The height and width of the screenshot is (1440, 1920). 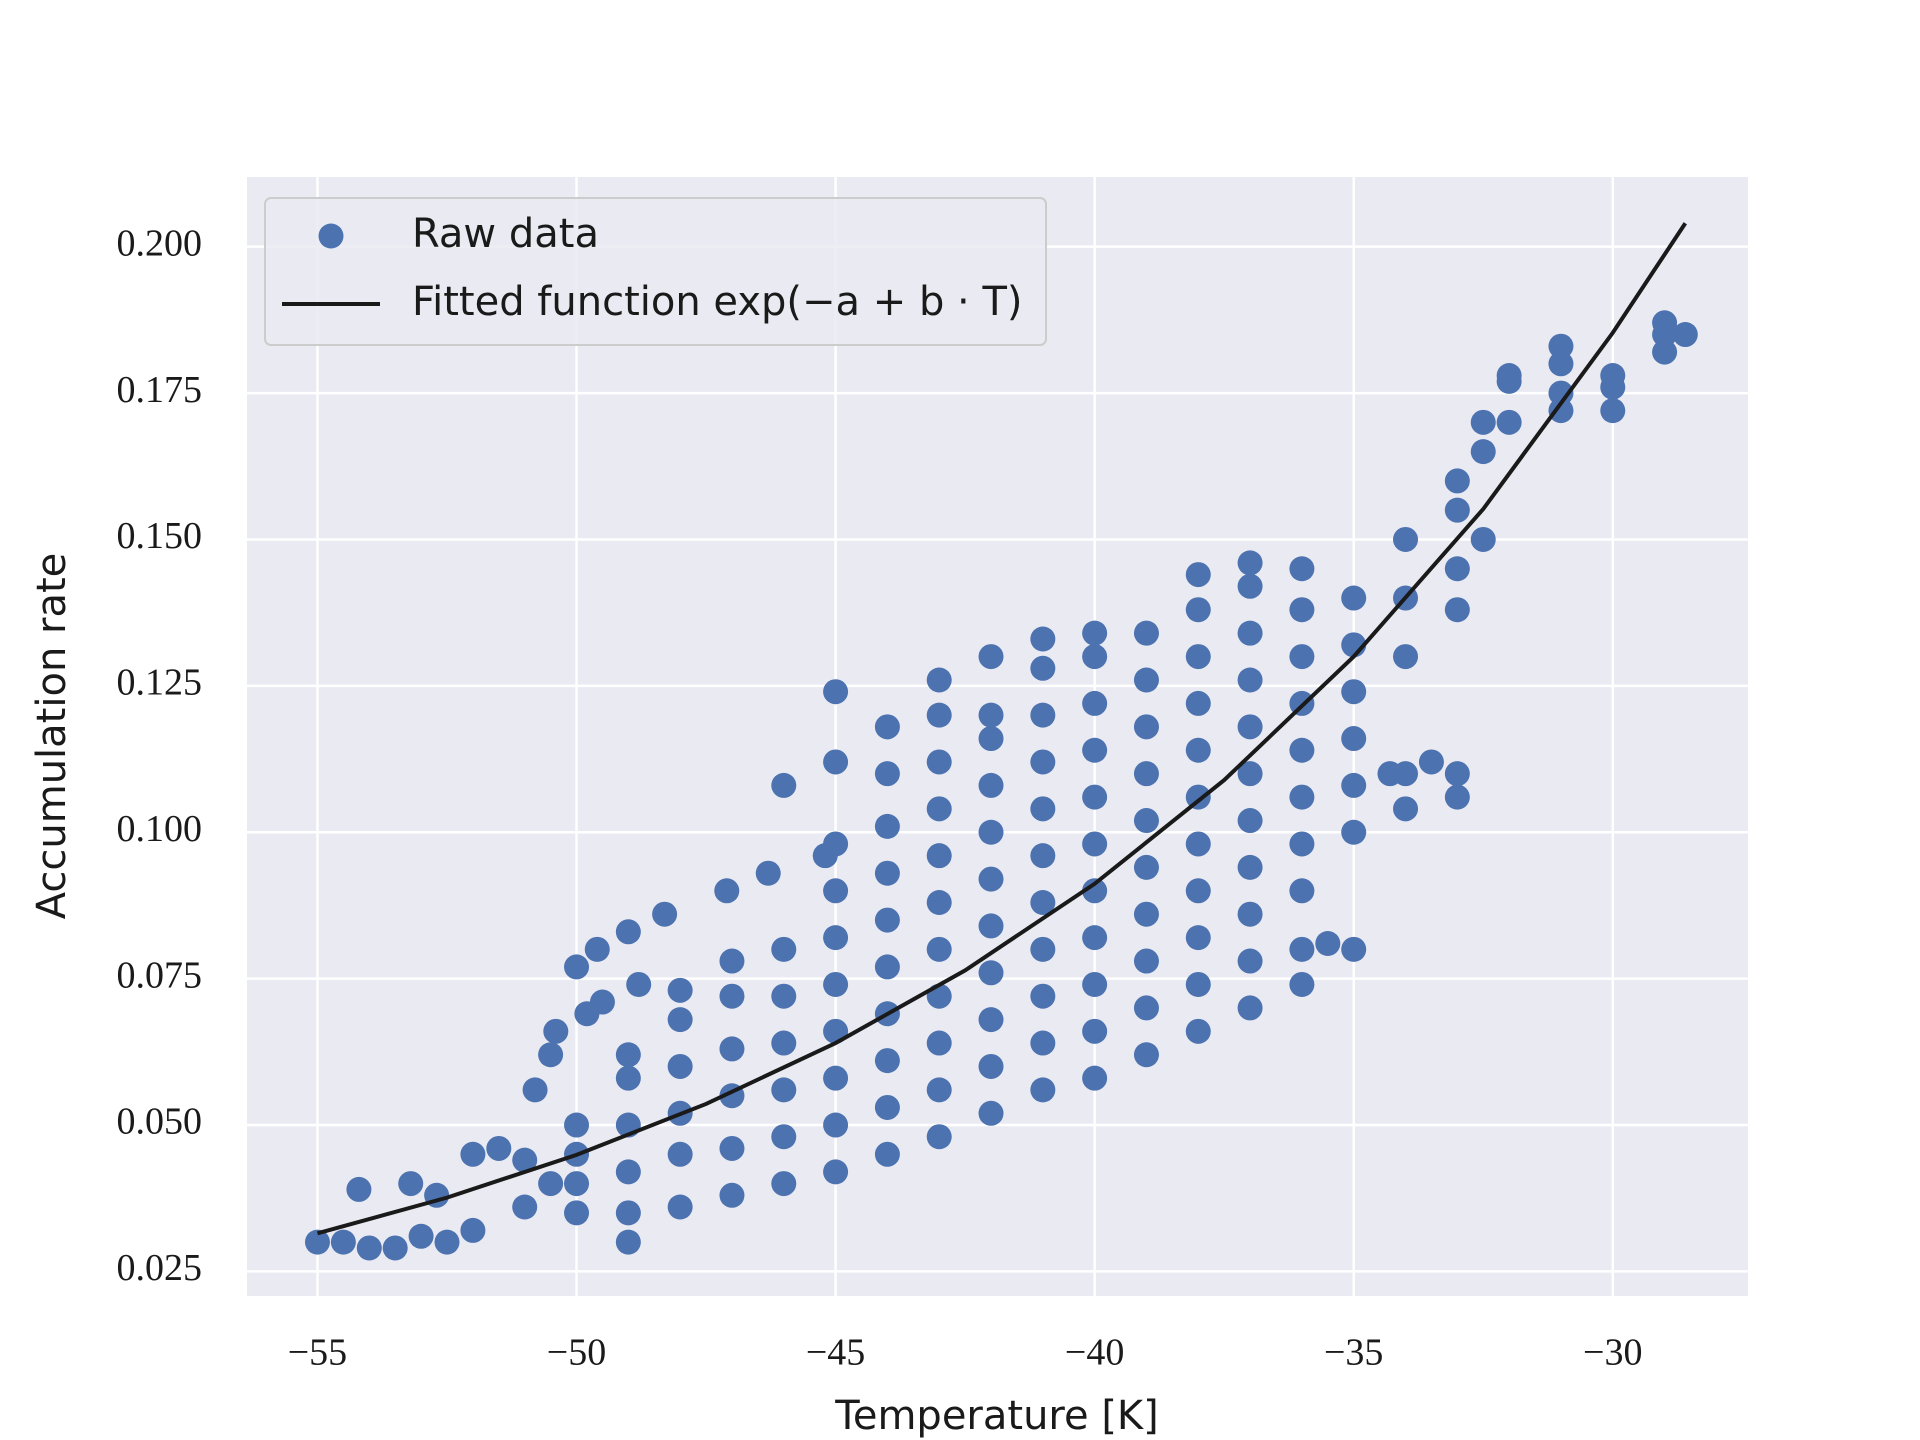 What do you see at coordinates (1612, 1353) in the screenshot?
I see `x-tick-label: −30` at bounding box center [1612, 1353].